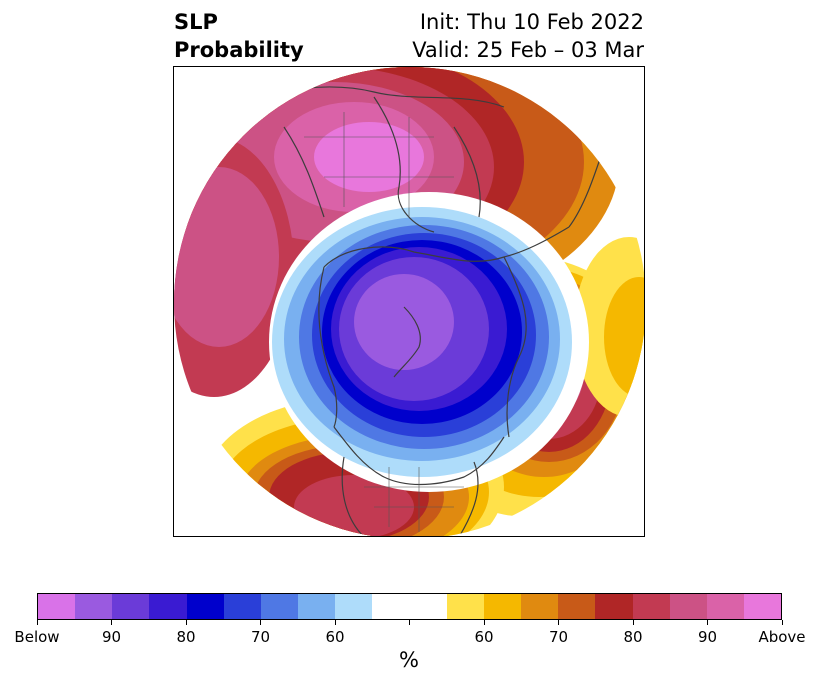 This screenshot has height=686, width=819. What do you see at coordinates (528, 50) in the screenshot?
I see `valid-range: Valid: 25 Feb – 03 Mar` at bounding box center [528, 50].